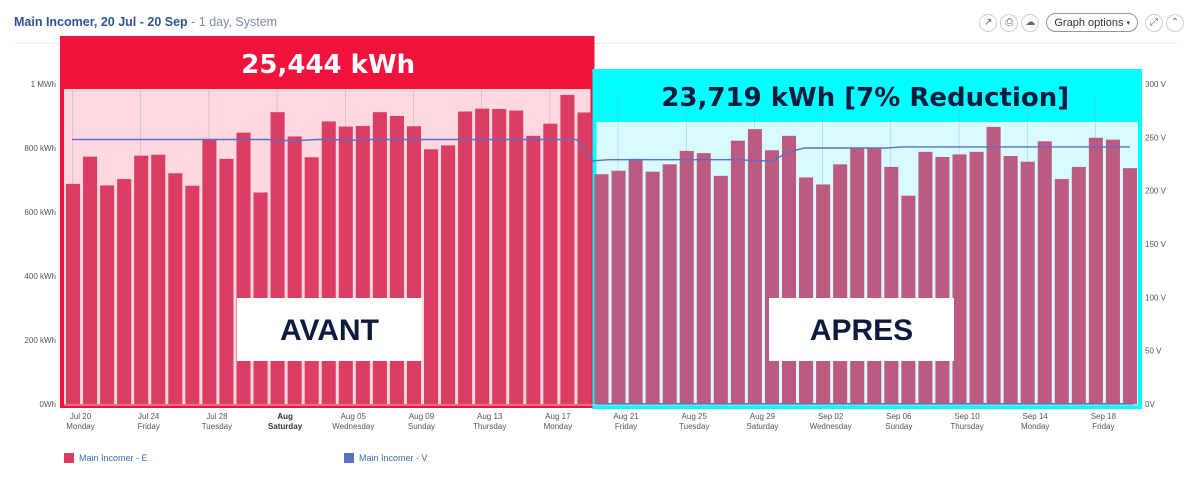  I want to click on x-tick-label: Aug 21, so click(626, 416).